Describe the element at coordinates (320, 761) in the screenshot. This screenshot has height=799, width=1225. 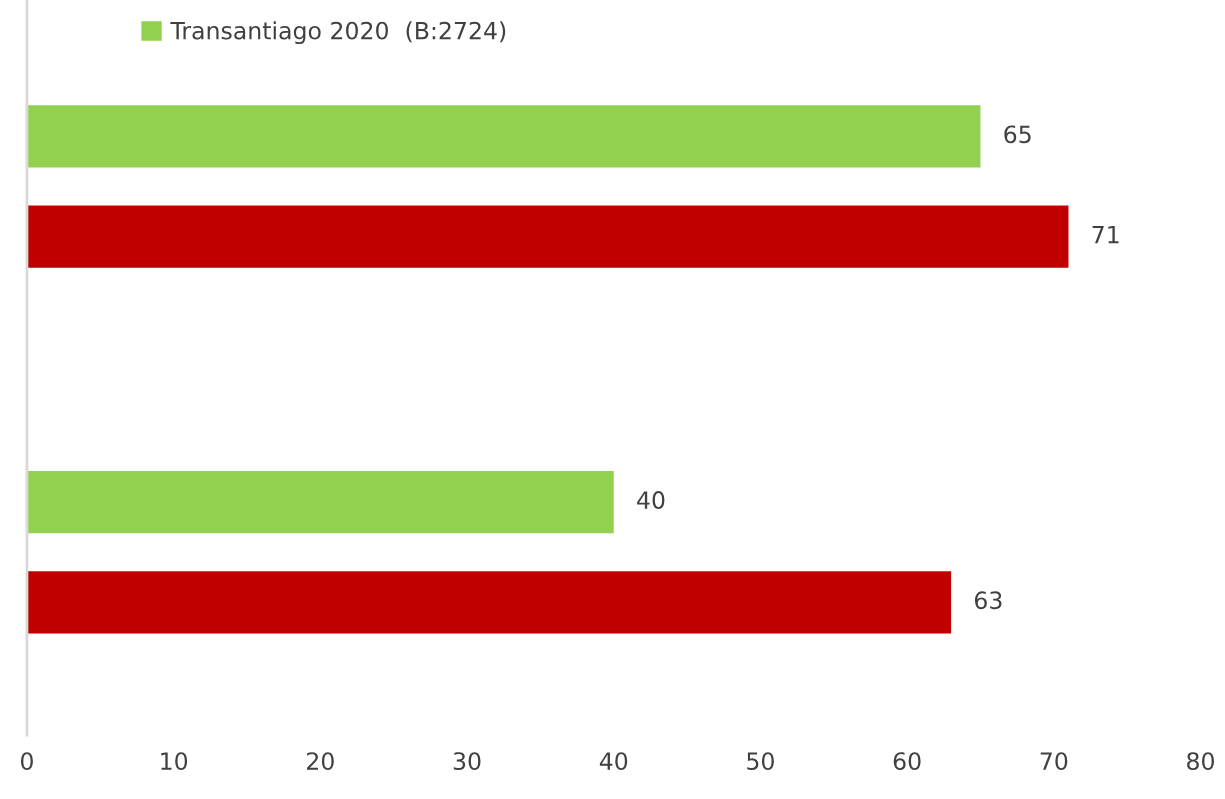
I see `x-tick-label: 20` at that location.